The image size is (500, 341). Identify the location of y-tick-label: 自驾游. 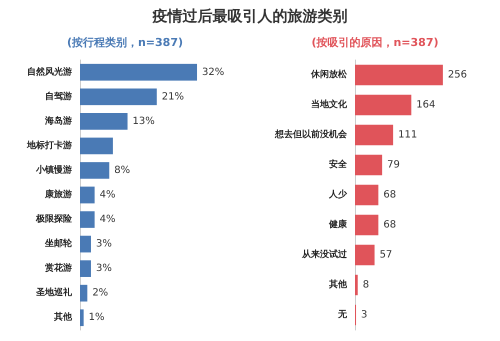
(58, 96).